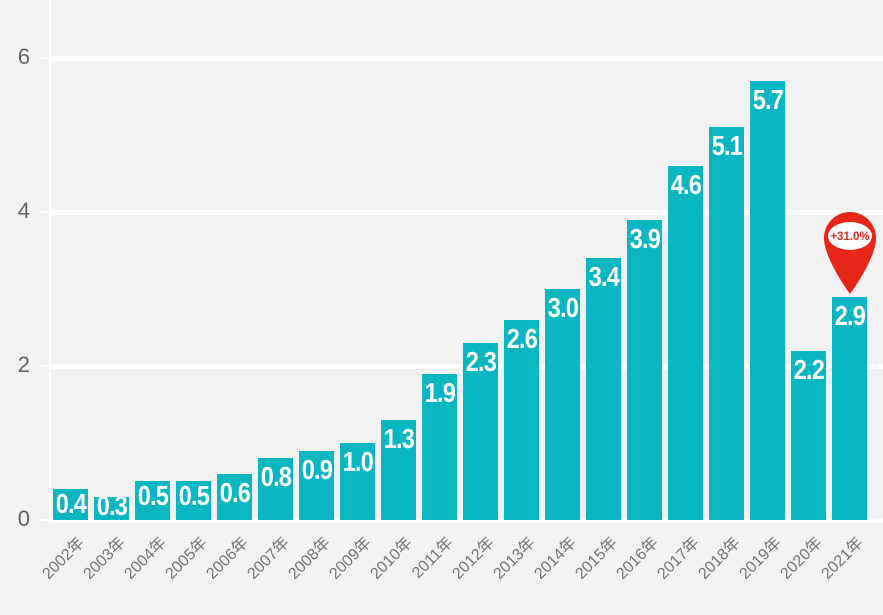 This screenshot has width=883, height=615. I want to click on bar: 0.8, so click(275, 489).